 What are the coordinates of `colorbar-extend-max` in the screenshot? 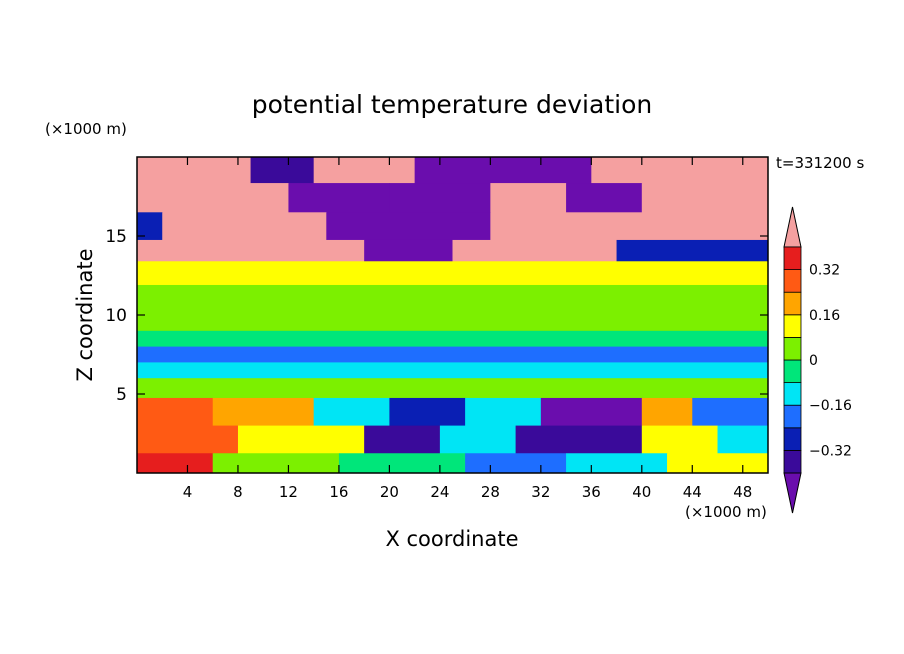 It's located at (792, 227).